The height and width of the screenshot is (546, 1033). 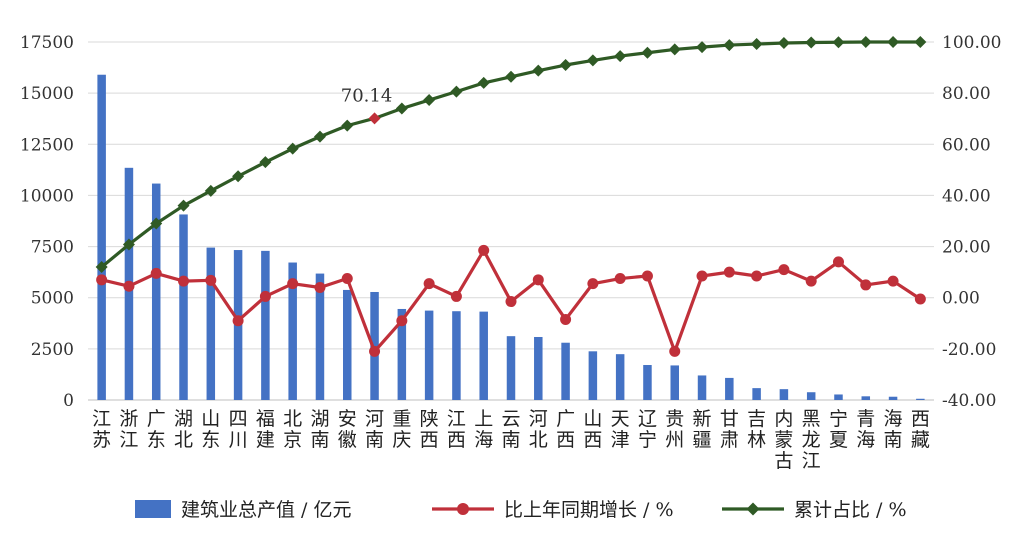 I want to click on category-label: 辽宁, so click(x=647, y=429).